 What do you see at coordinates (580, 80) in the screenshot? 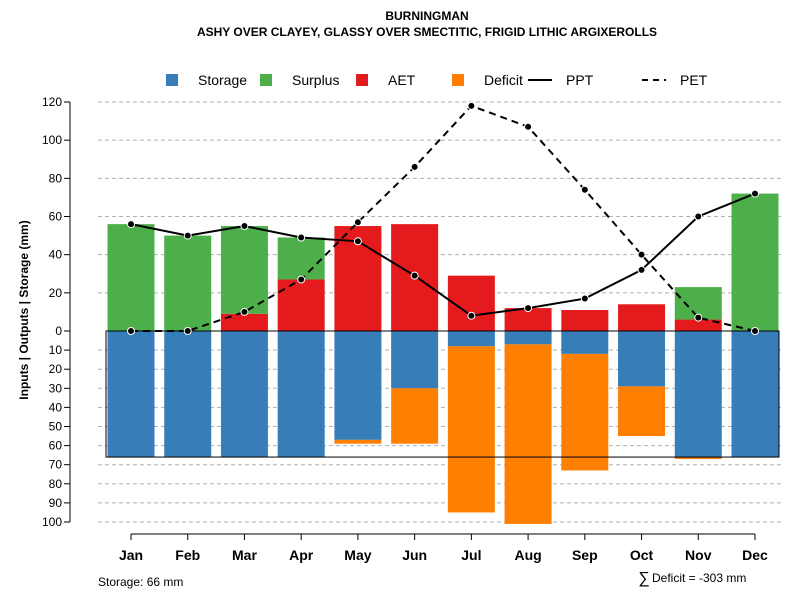
I see `legend-label-ppt: PPT` at bounding box center [580, 80].